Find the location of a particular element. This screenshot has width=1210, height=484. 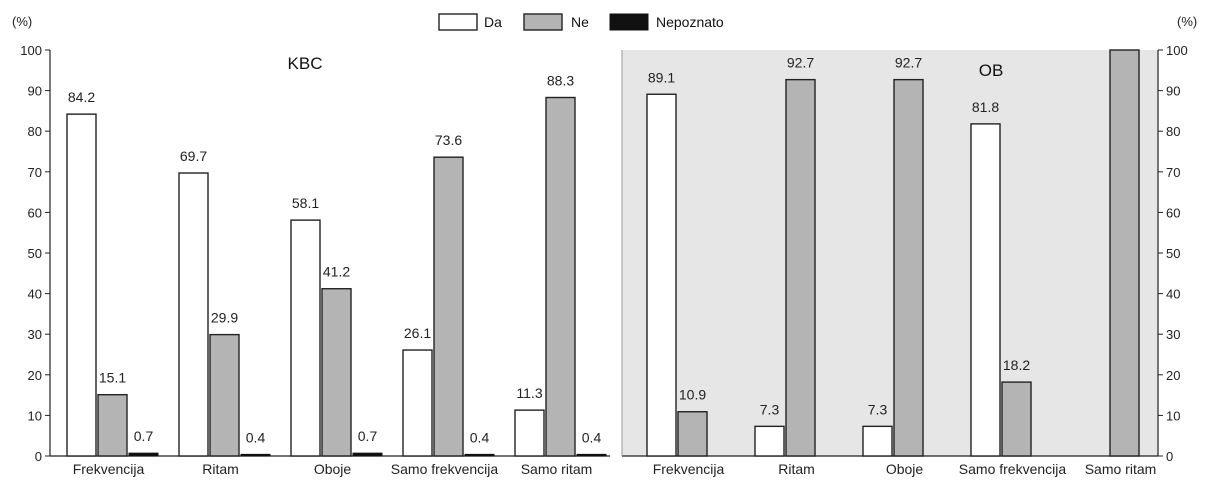

ob-category-label: Samo ritam is located at coordinates (1121, 469).